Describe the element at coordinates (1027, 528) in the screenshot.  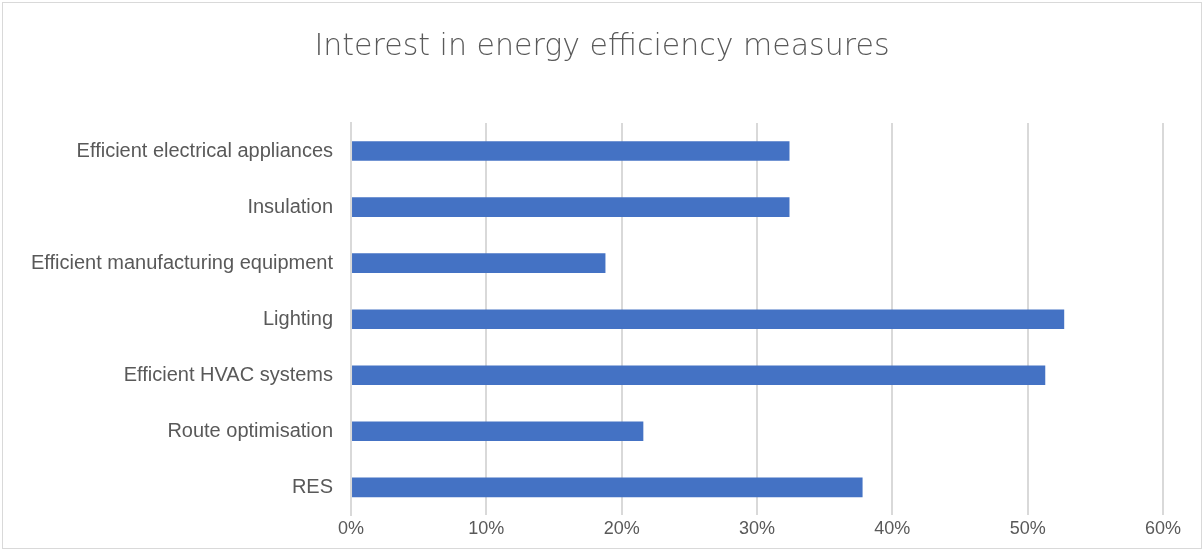
I see `x-tick-label: 50%` at that location.